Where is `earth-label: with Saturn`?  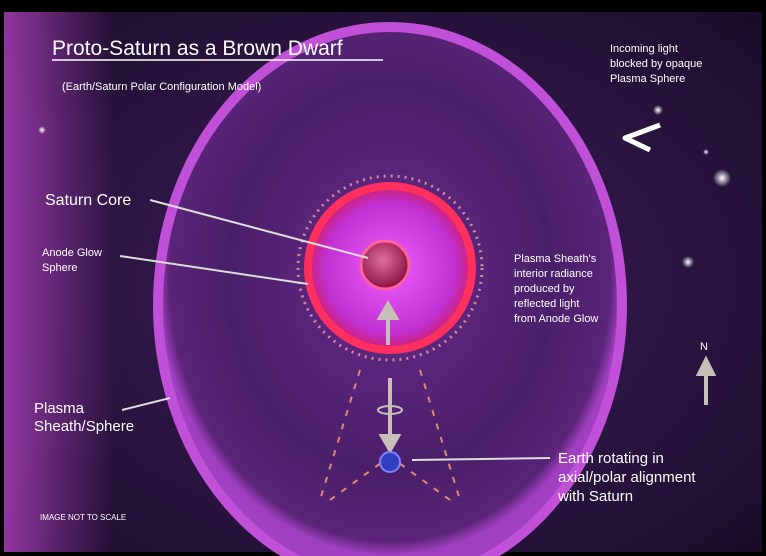 earth-label: with Saturn is located at coordinates (595, 496).